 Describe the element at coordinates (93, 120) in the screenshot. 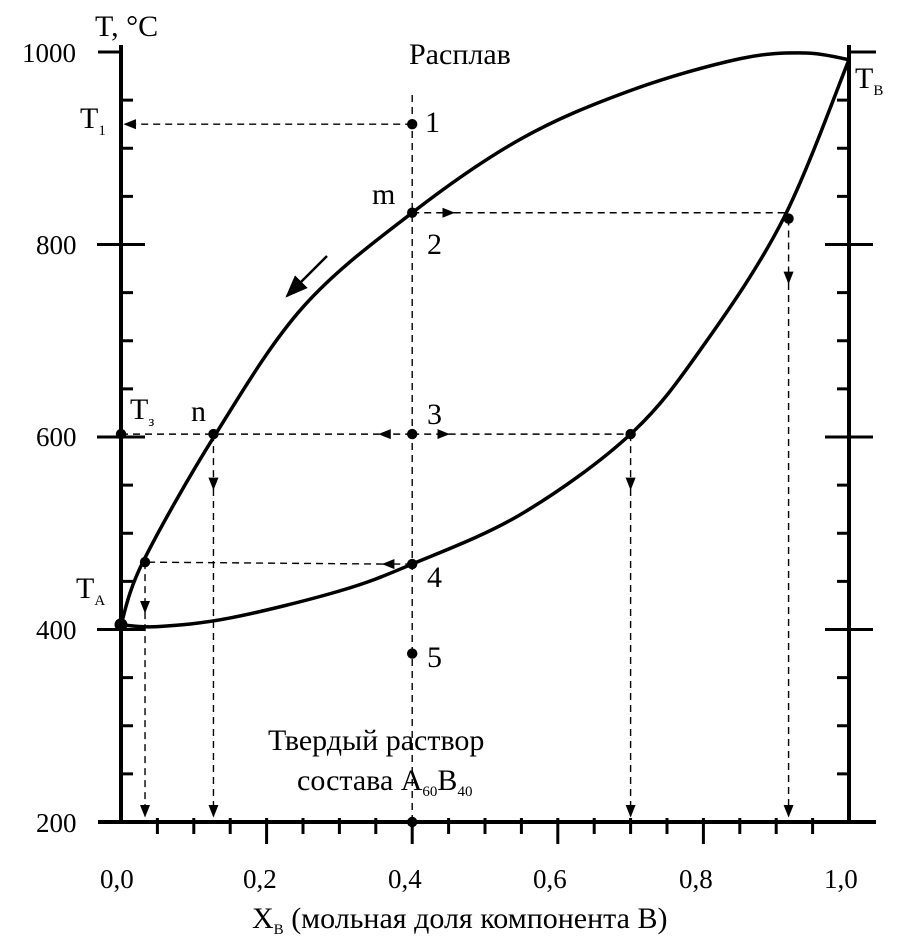

I see `t1-label: T1` at that location.